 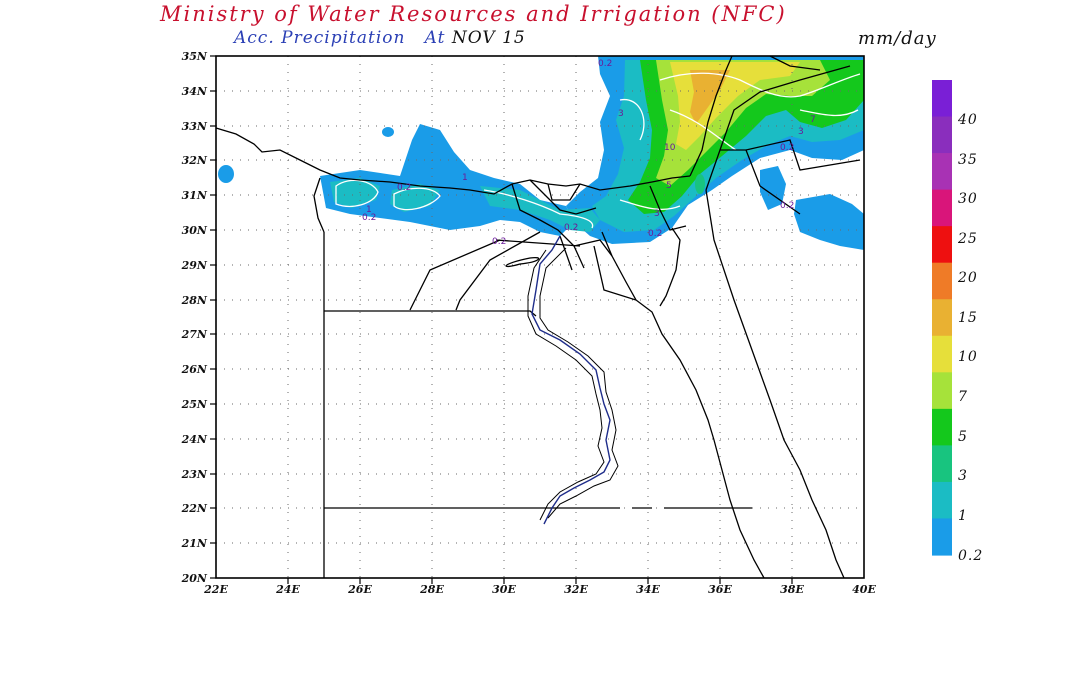 What do you see at coordinates (320, 38) in the screenshot?
I see `subtitle-label: Acc. Precipitation` at bounding box center [320, 38].